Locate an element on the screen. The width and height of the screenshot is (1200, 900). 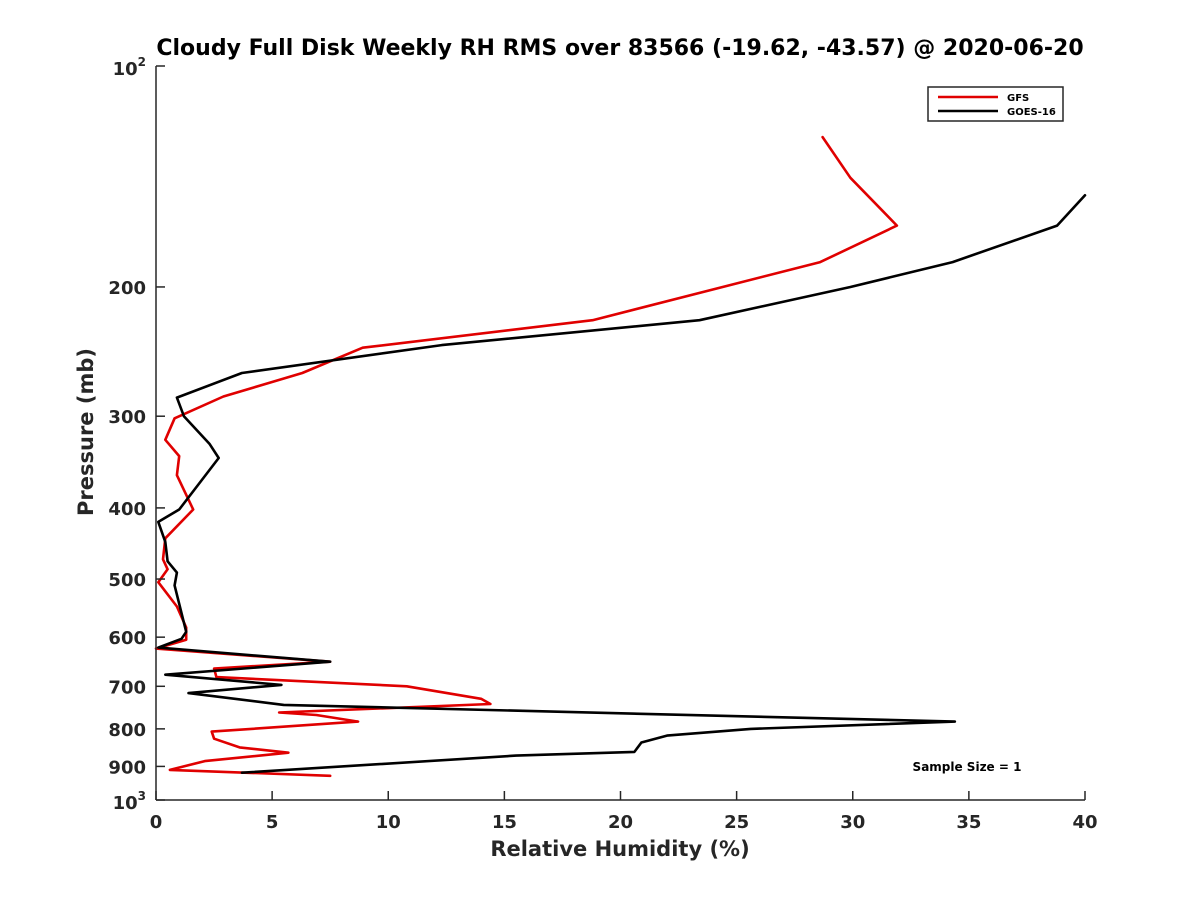
y-tick-label: 800 is located at coordinates (127, 730).